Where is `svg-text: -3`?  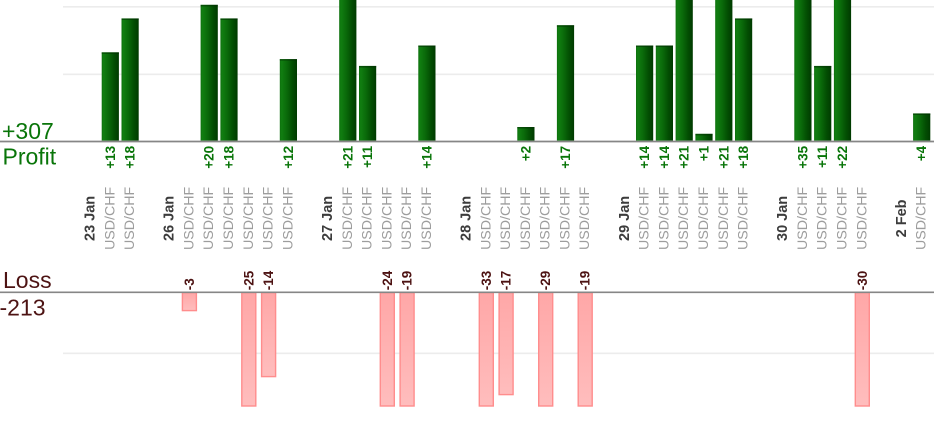 svg-text: -3 is located at coordinates (189, 284).